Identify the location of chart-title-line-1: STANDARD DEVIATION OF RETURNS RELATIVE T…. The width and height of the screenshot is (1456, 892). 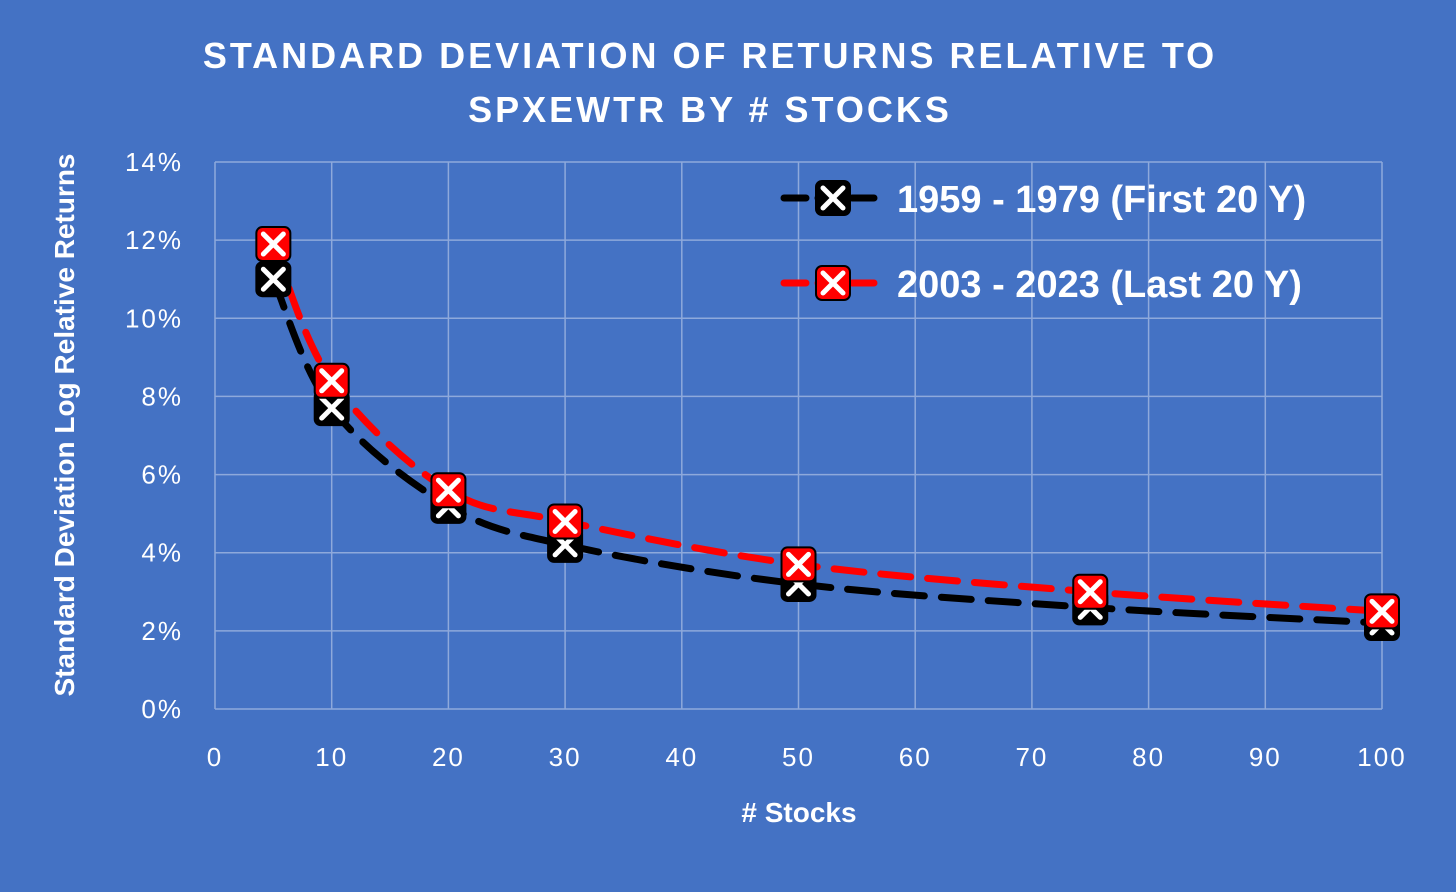
(710, 55).